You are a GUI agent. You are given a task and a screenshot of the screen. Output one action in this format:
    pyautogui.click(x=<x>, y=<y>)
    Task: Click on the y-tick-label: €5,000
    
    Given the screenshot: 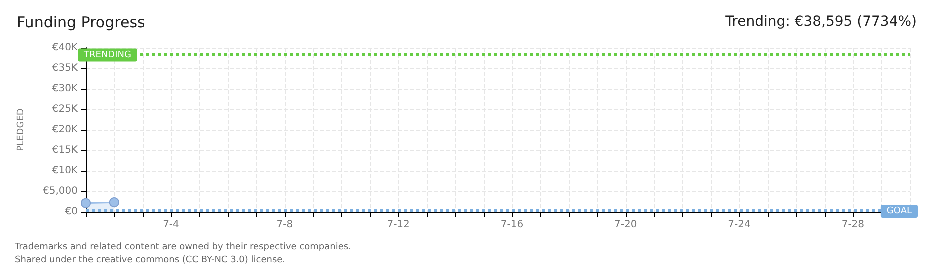 What is the action you would take?
    pyautogui.click(x=60, y=191)
    